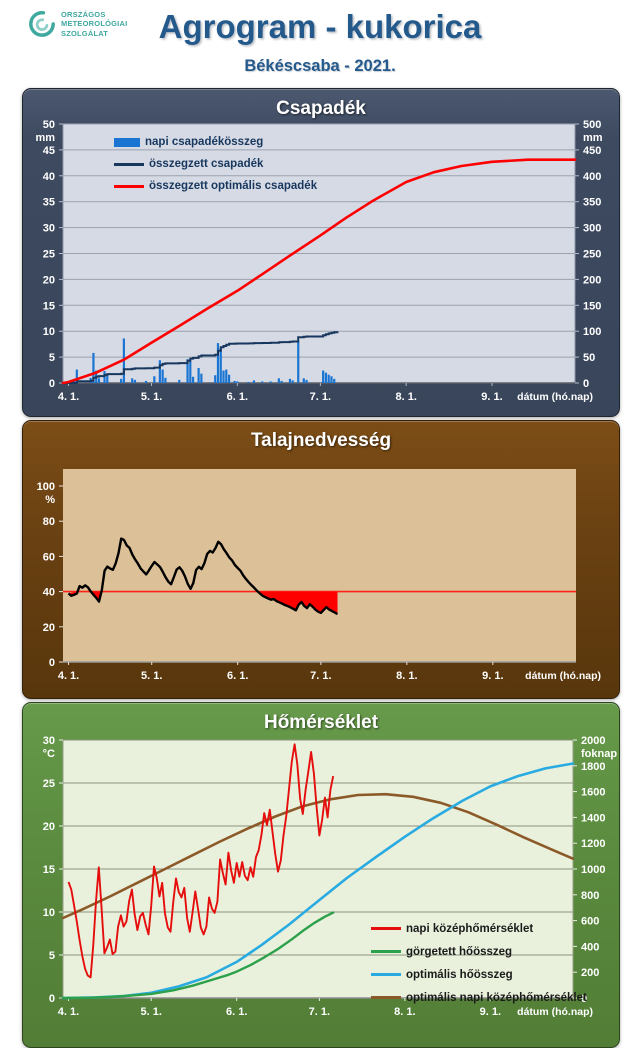 The width and height of the screenshot is (640, 1048). What do you see at coordinates (592, 203) in the screenshot?
I see `svg-text: 350` at bounding box center [592, 203].